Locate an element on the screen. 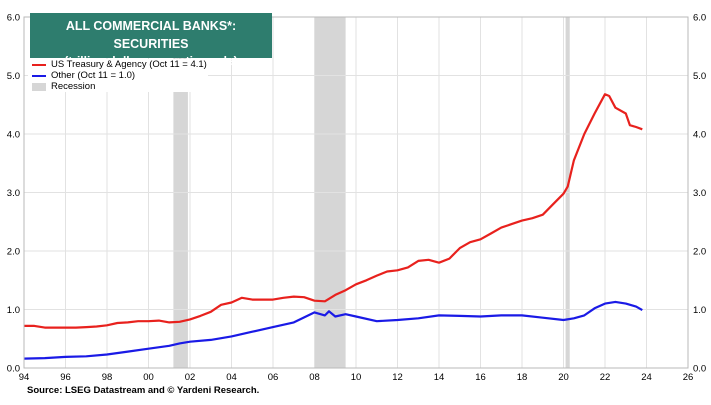  legend-label-treasury: US Treasury & Agency (Oct 11 = 4.1) is located at coordinates (129, 64).